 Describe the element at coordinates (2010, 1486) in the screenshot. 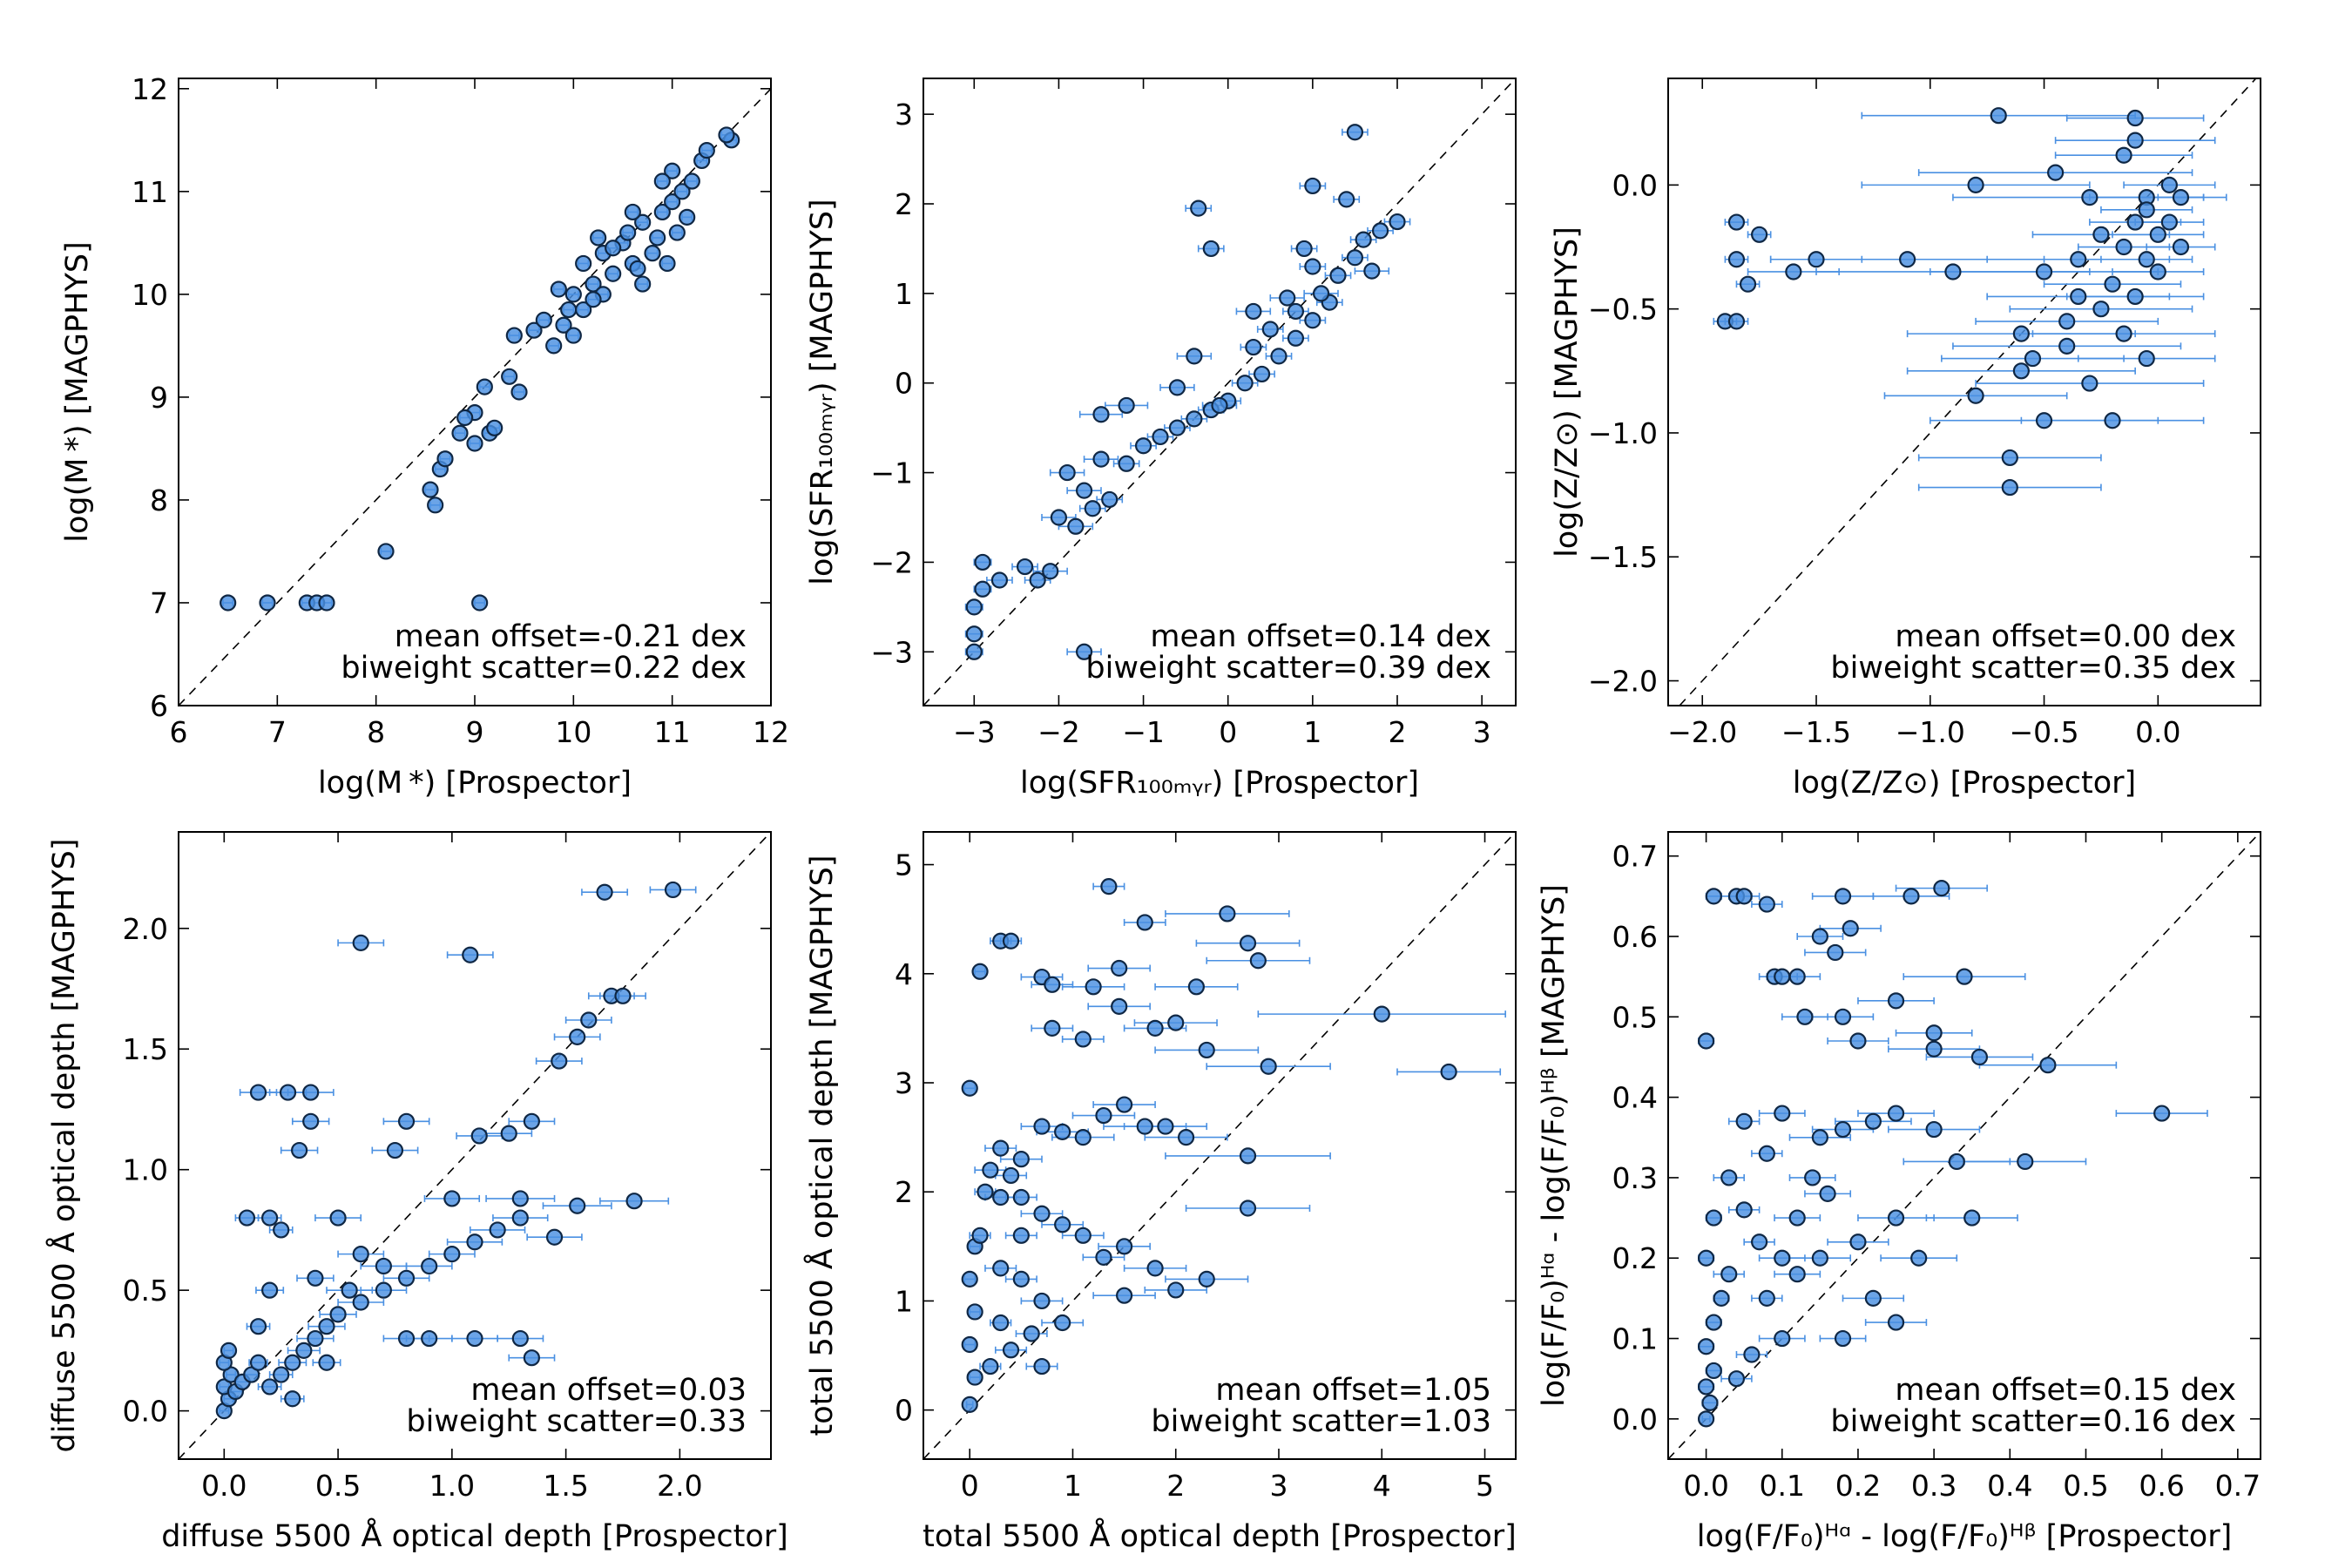

I see `x-tick-label: 0.4` at that location.